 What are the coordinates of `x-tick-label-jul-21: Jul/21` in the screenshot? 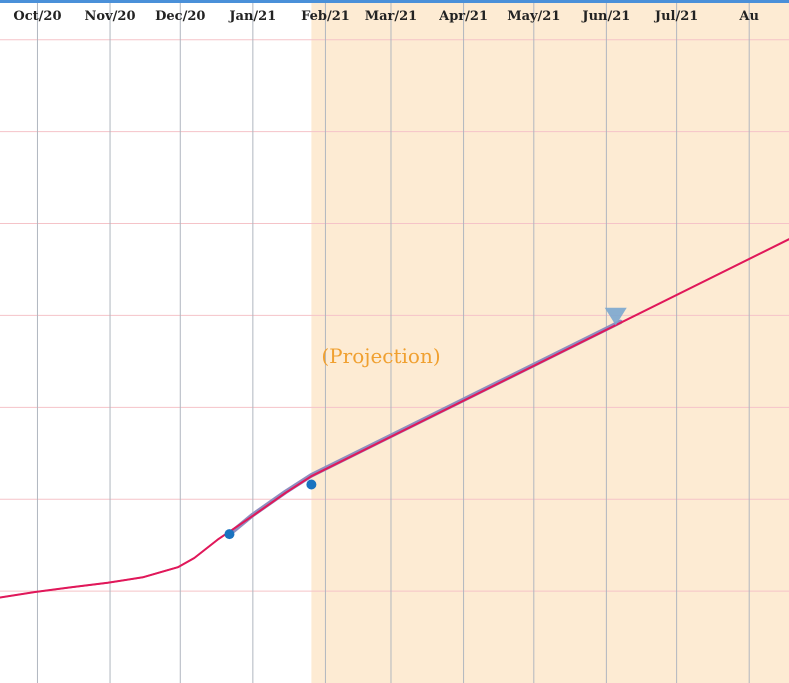 It's located at (676, 16).